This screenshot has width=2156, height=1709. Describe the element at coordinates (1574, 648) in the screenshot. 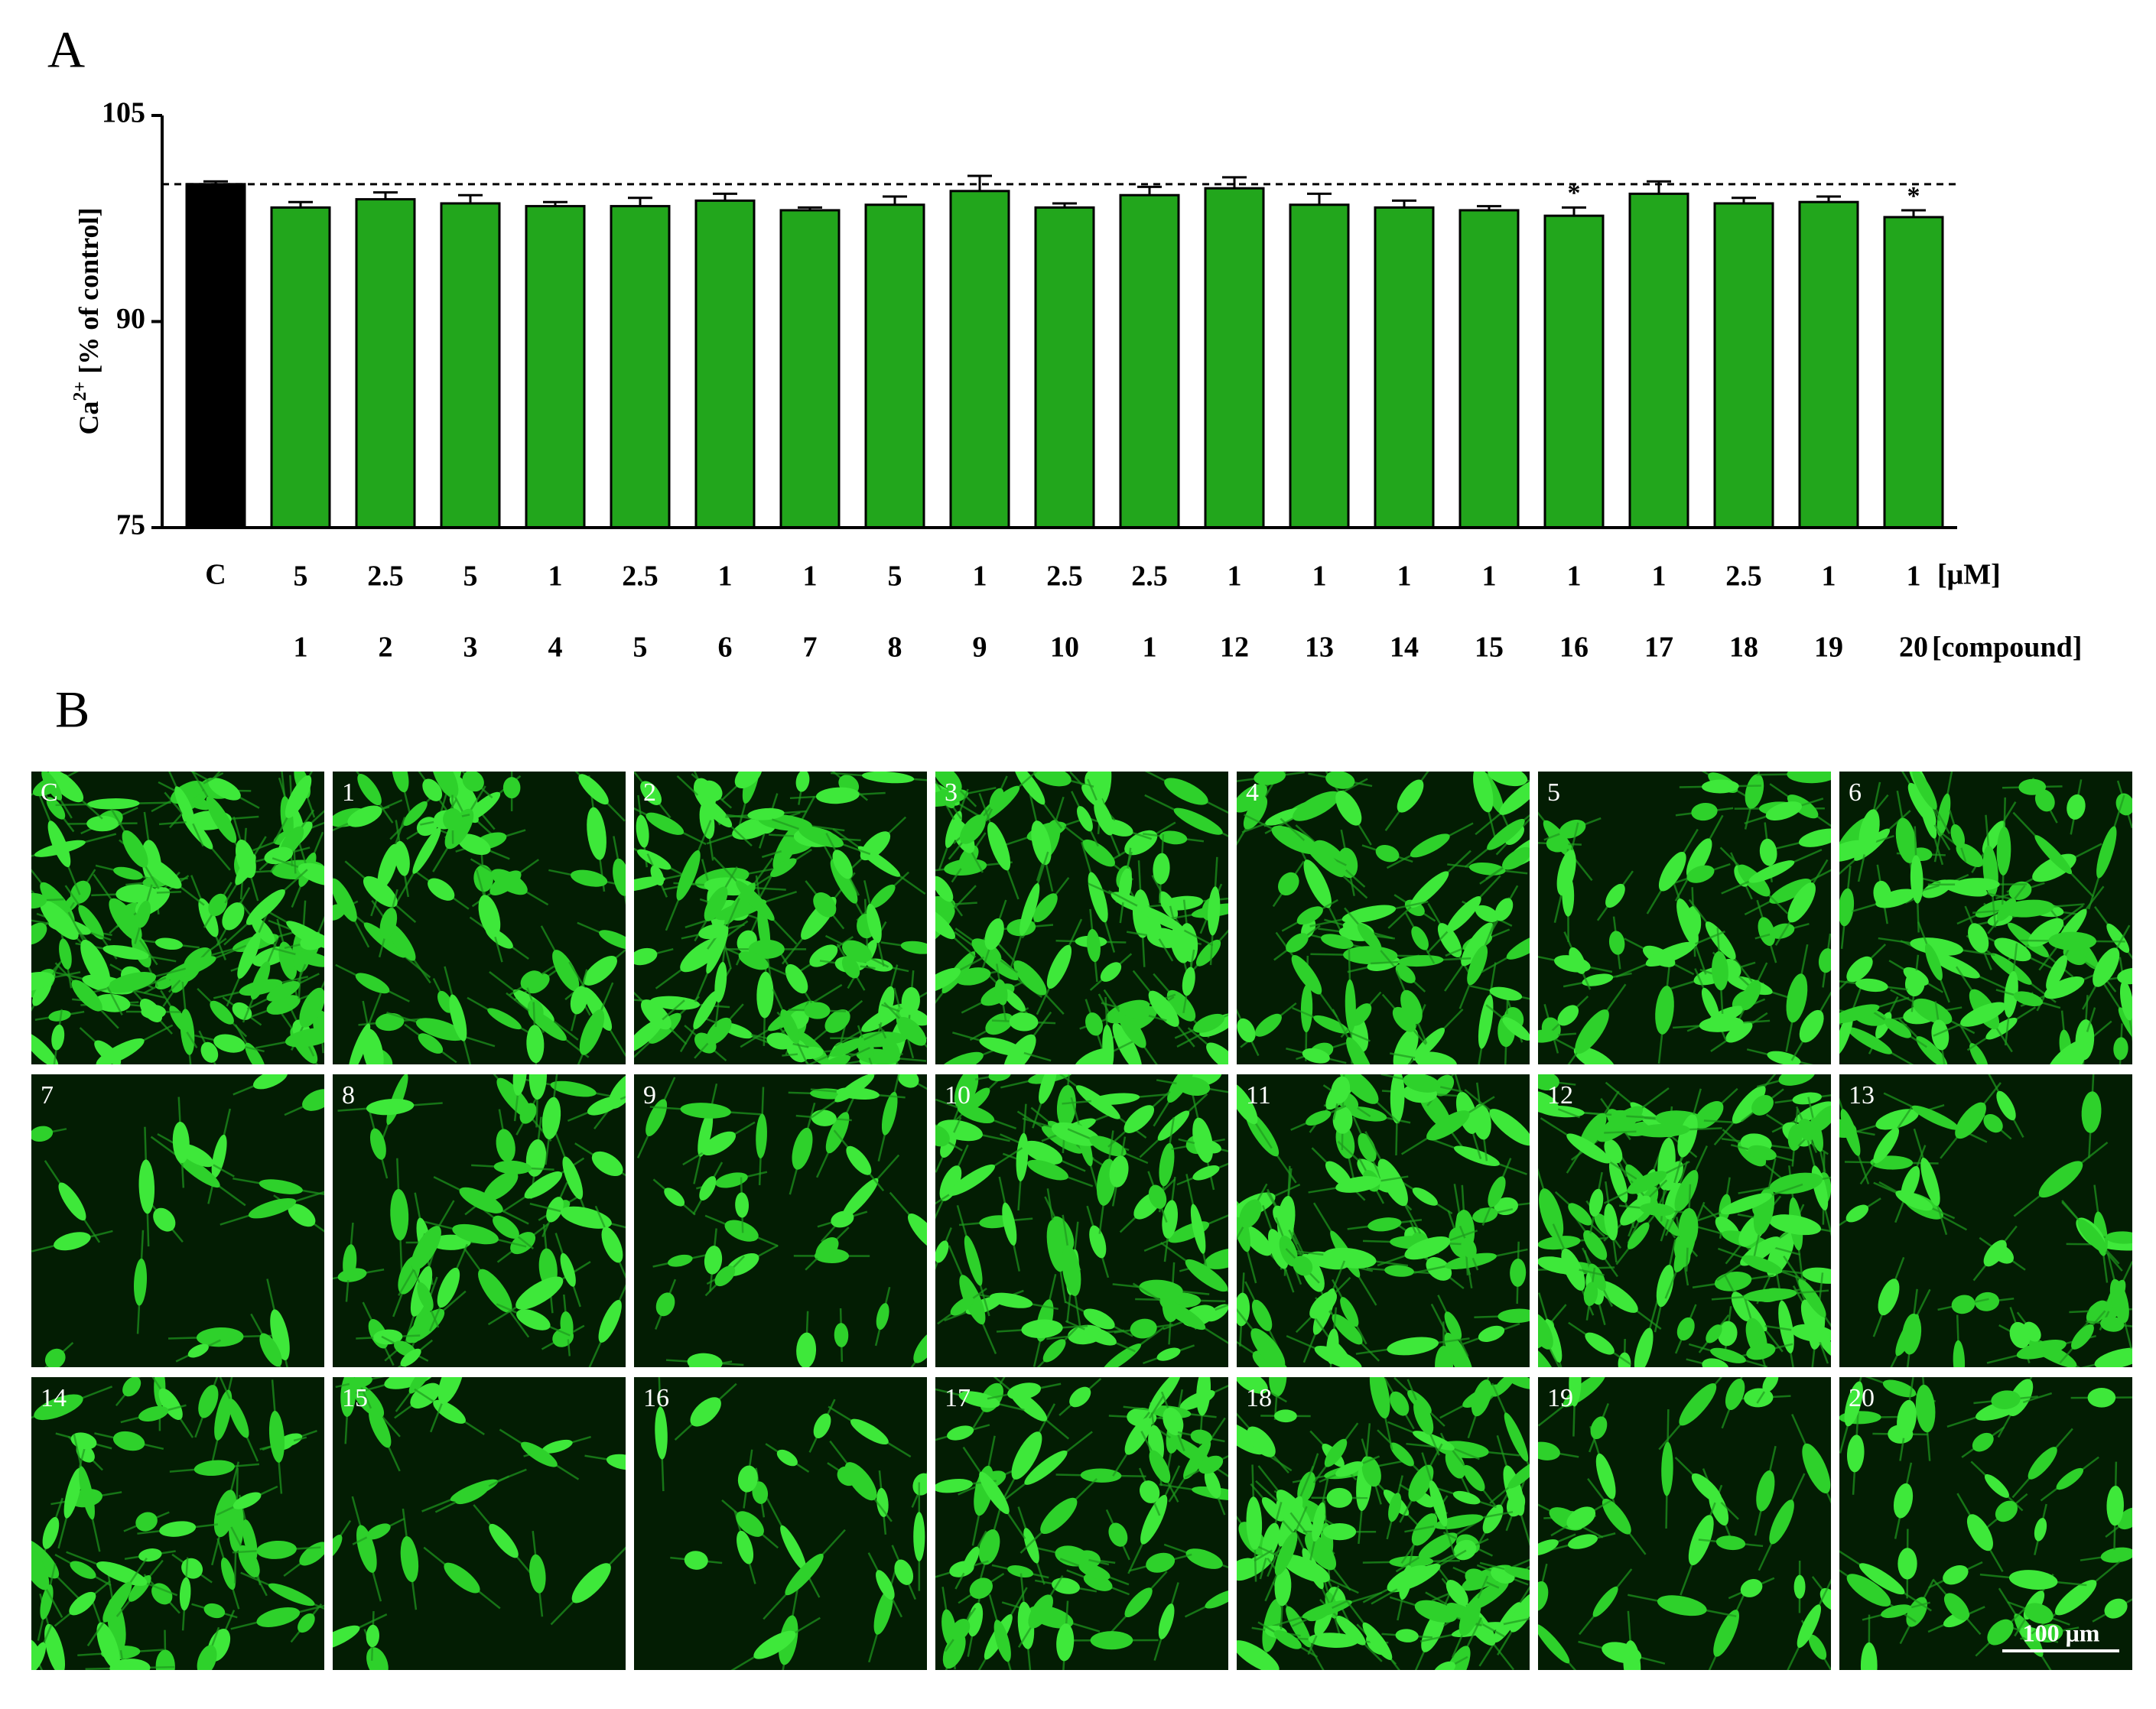

I see `x-tick-label: 16` at that location.